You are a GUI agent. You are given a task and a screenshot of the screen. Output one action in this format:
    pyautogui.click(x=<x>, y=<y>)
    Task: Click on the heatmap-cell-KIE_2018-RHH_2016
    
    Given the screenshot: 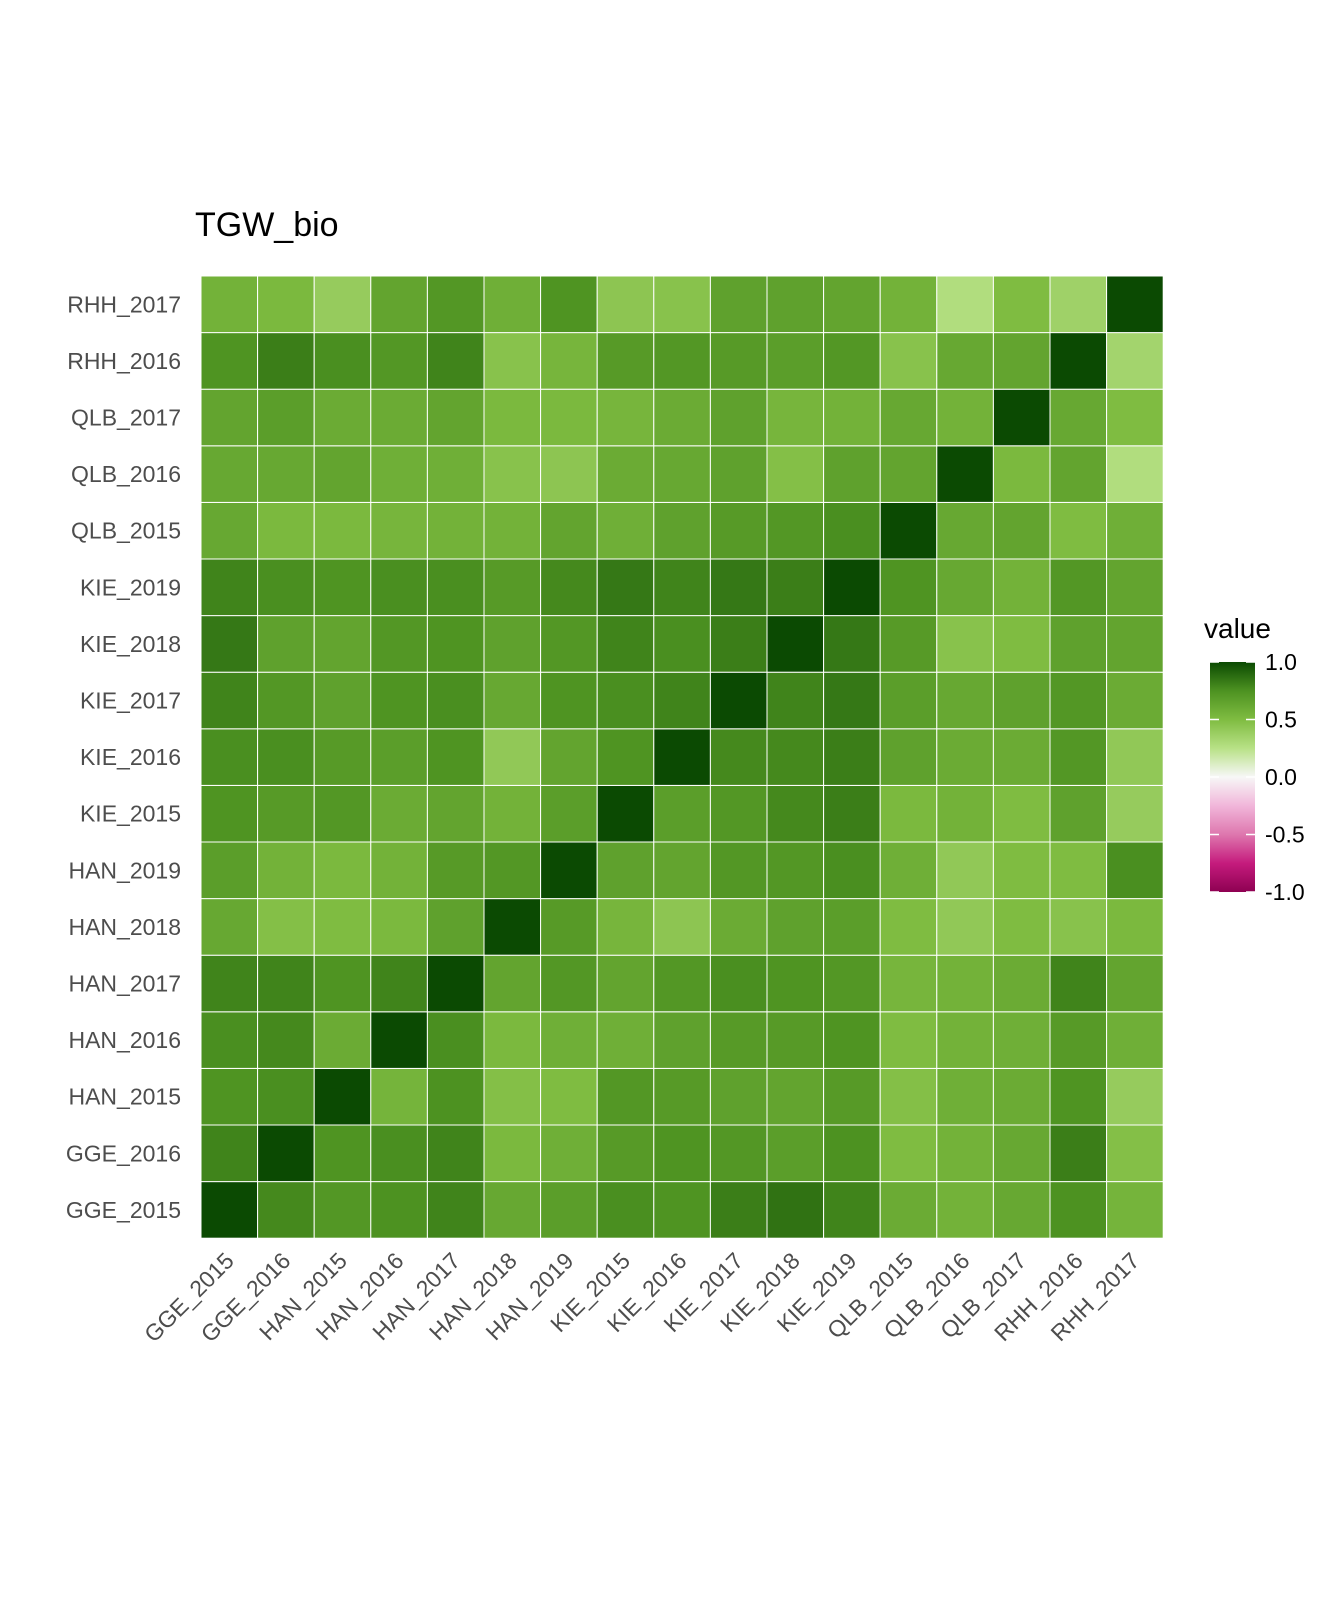 What is the action you would take?
    pyautogui.click(x=795, y=361)
    